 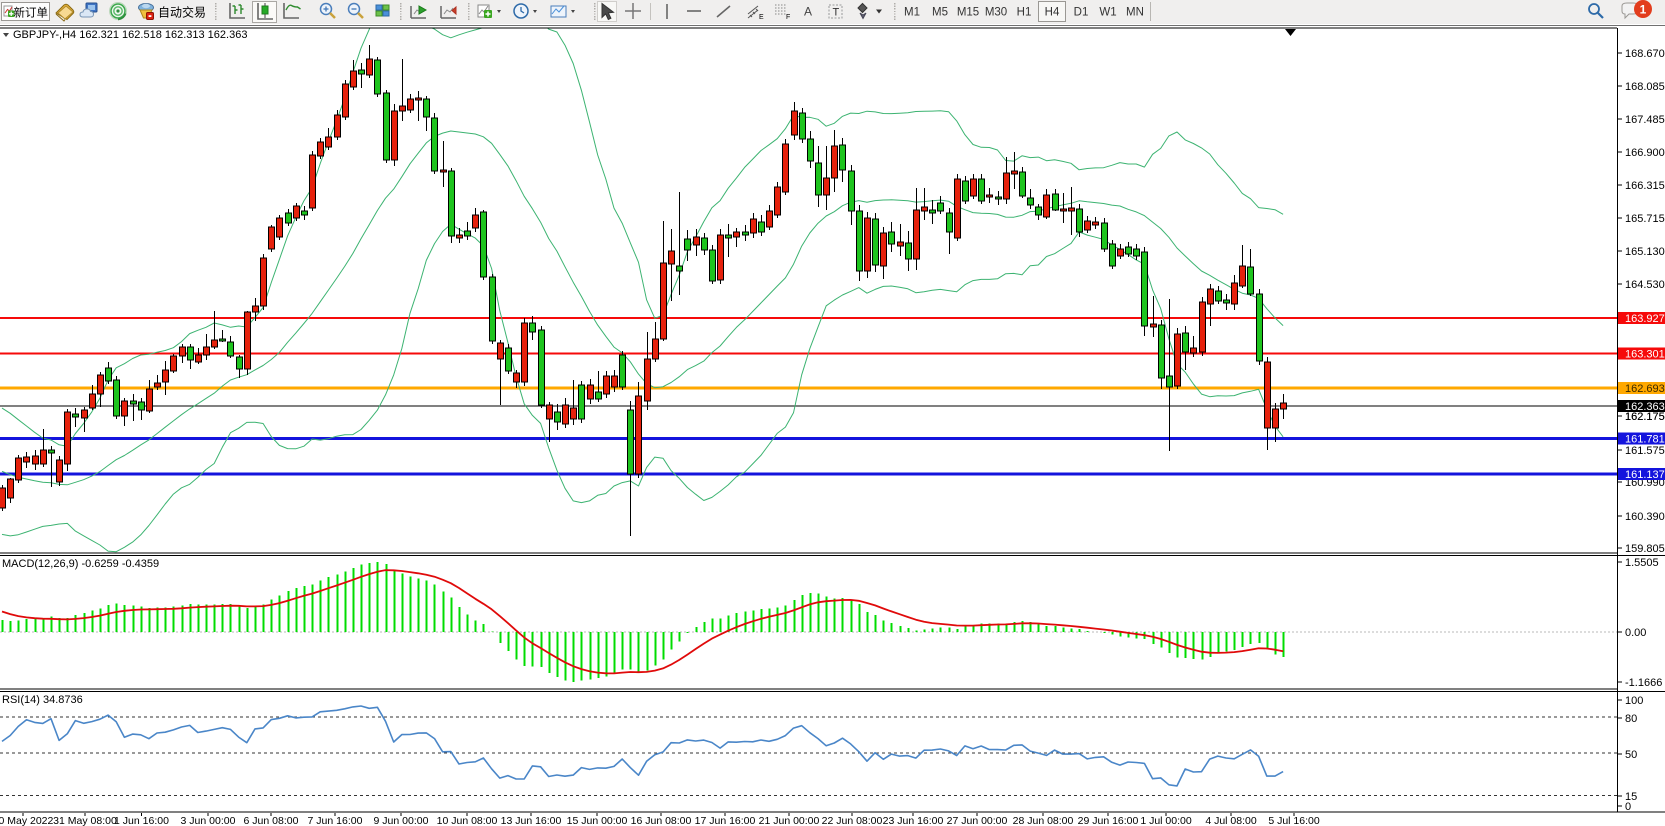 I want to click on svg-text: 165.130, so click(x=1645, y=252).